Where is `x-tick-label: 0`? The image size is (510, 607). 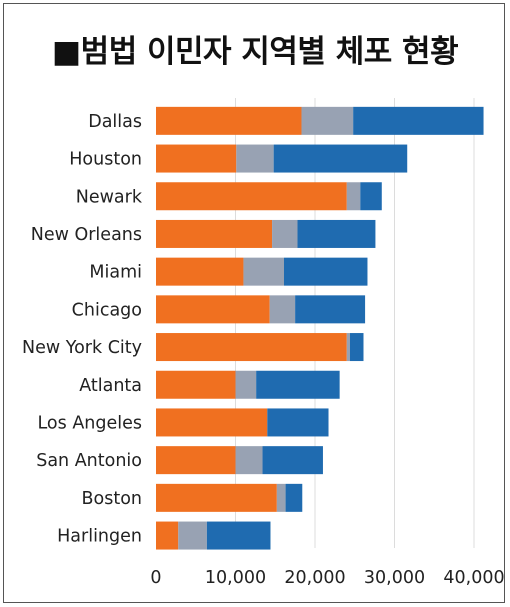 x-tick-label: 0 is located at coordinates (155, 578).